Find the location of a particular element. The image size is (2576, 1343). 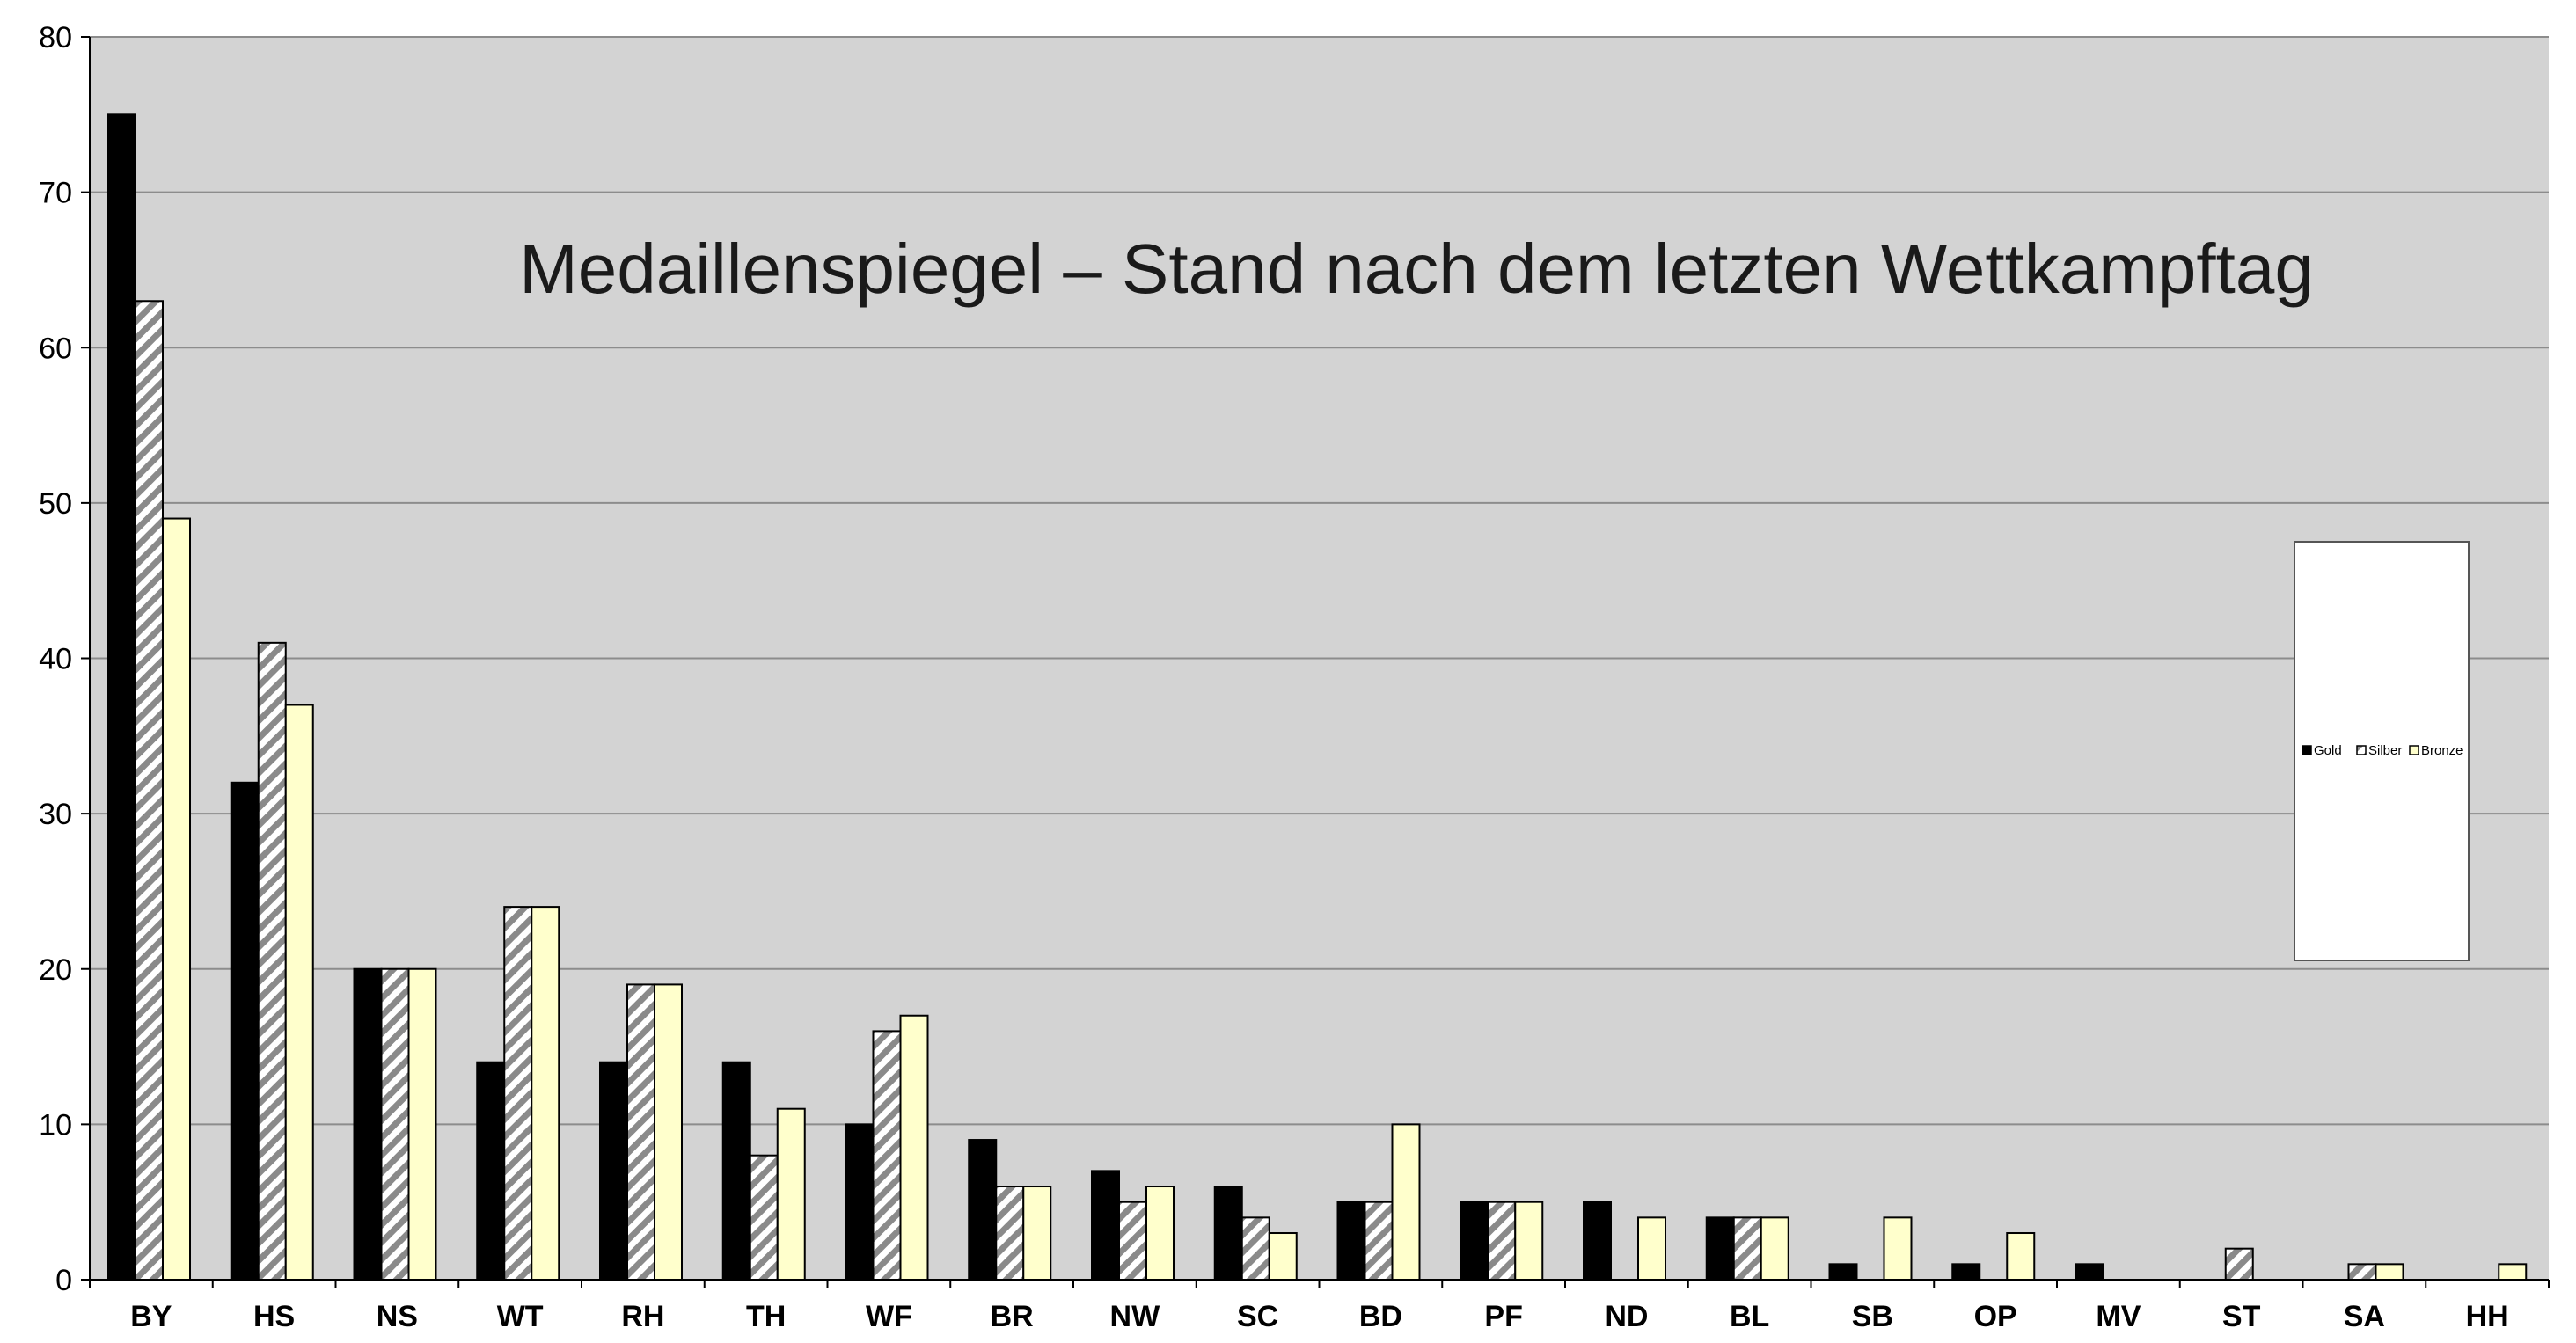

x-tick-label: BL is located at coordinates (1749, 1316).